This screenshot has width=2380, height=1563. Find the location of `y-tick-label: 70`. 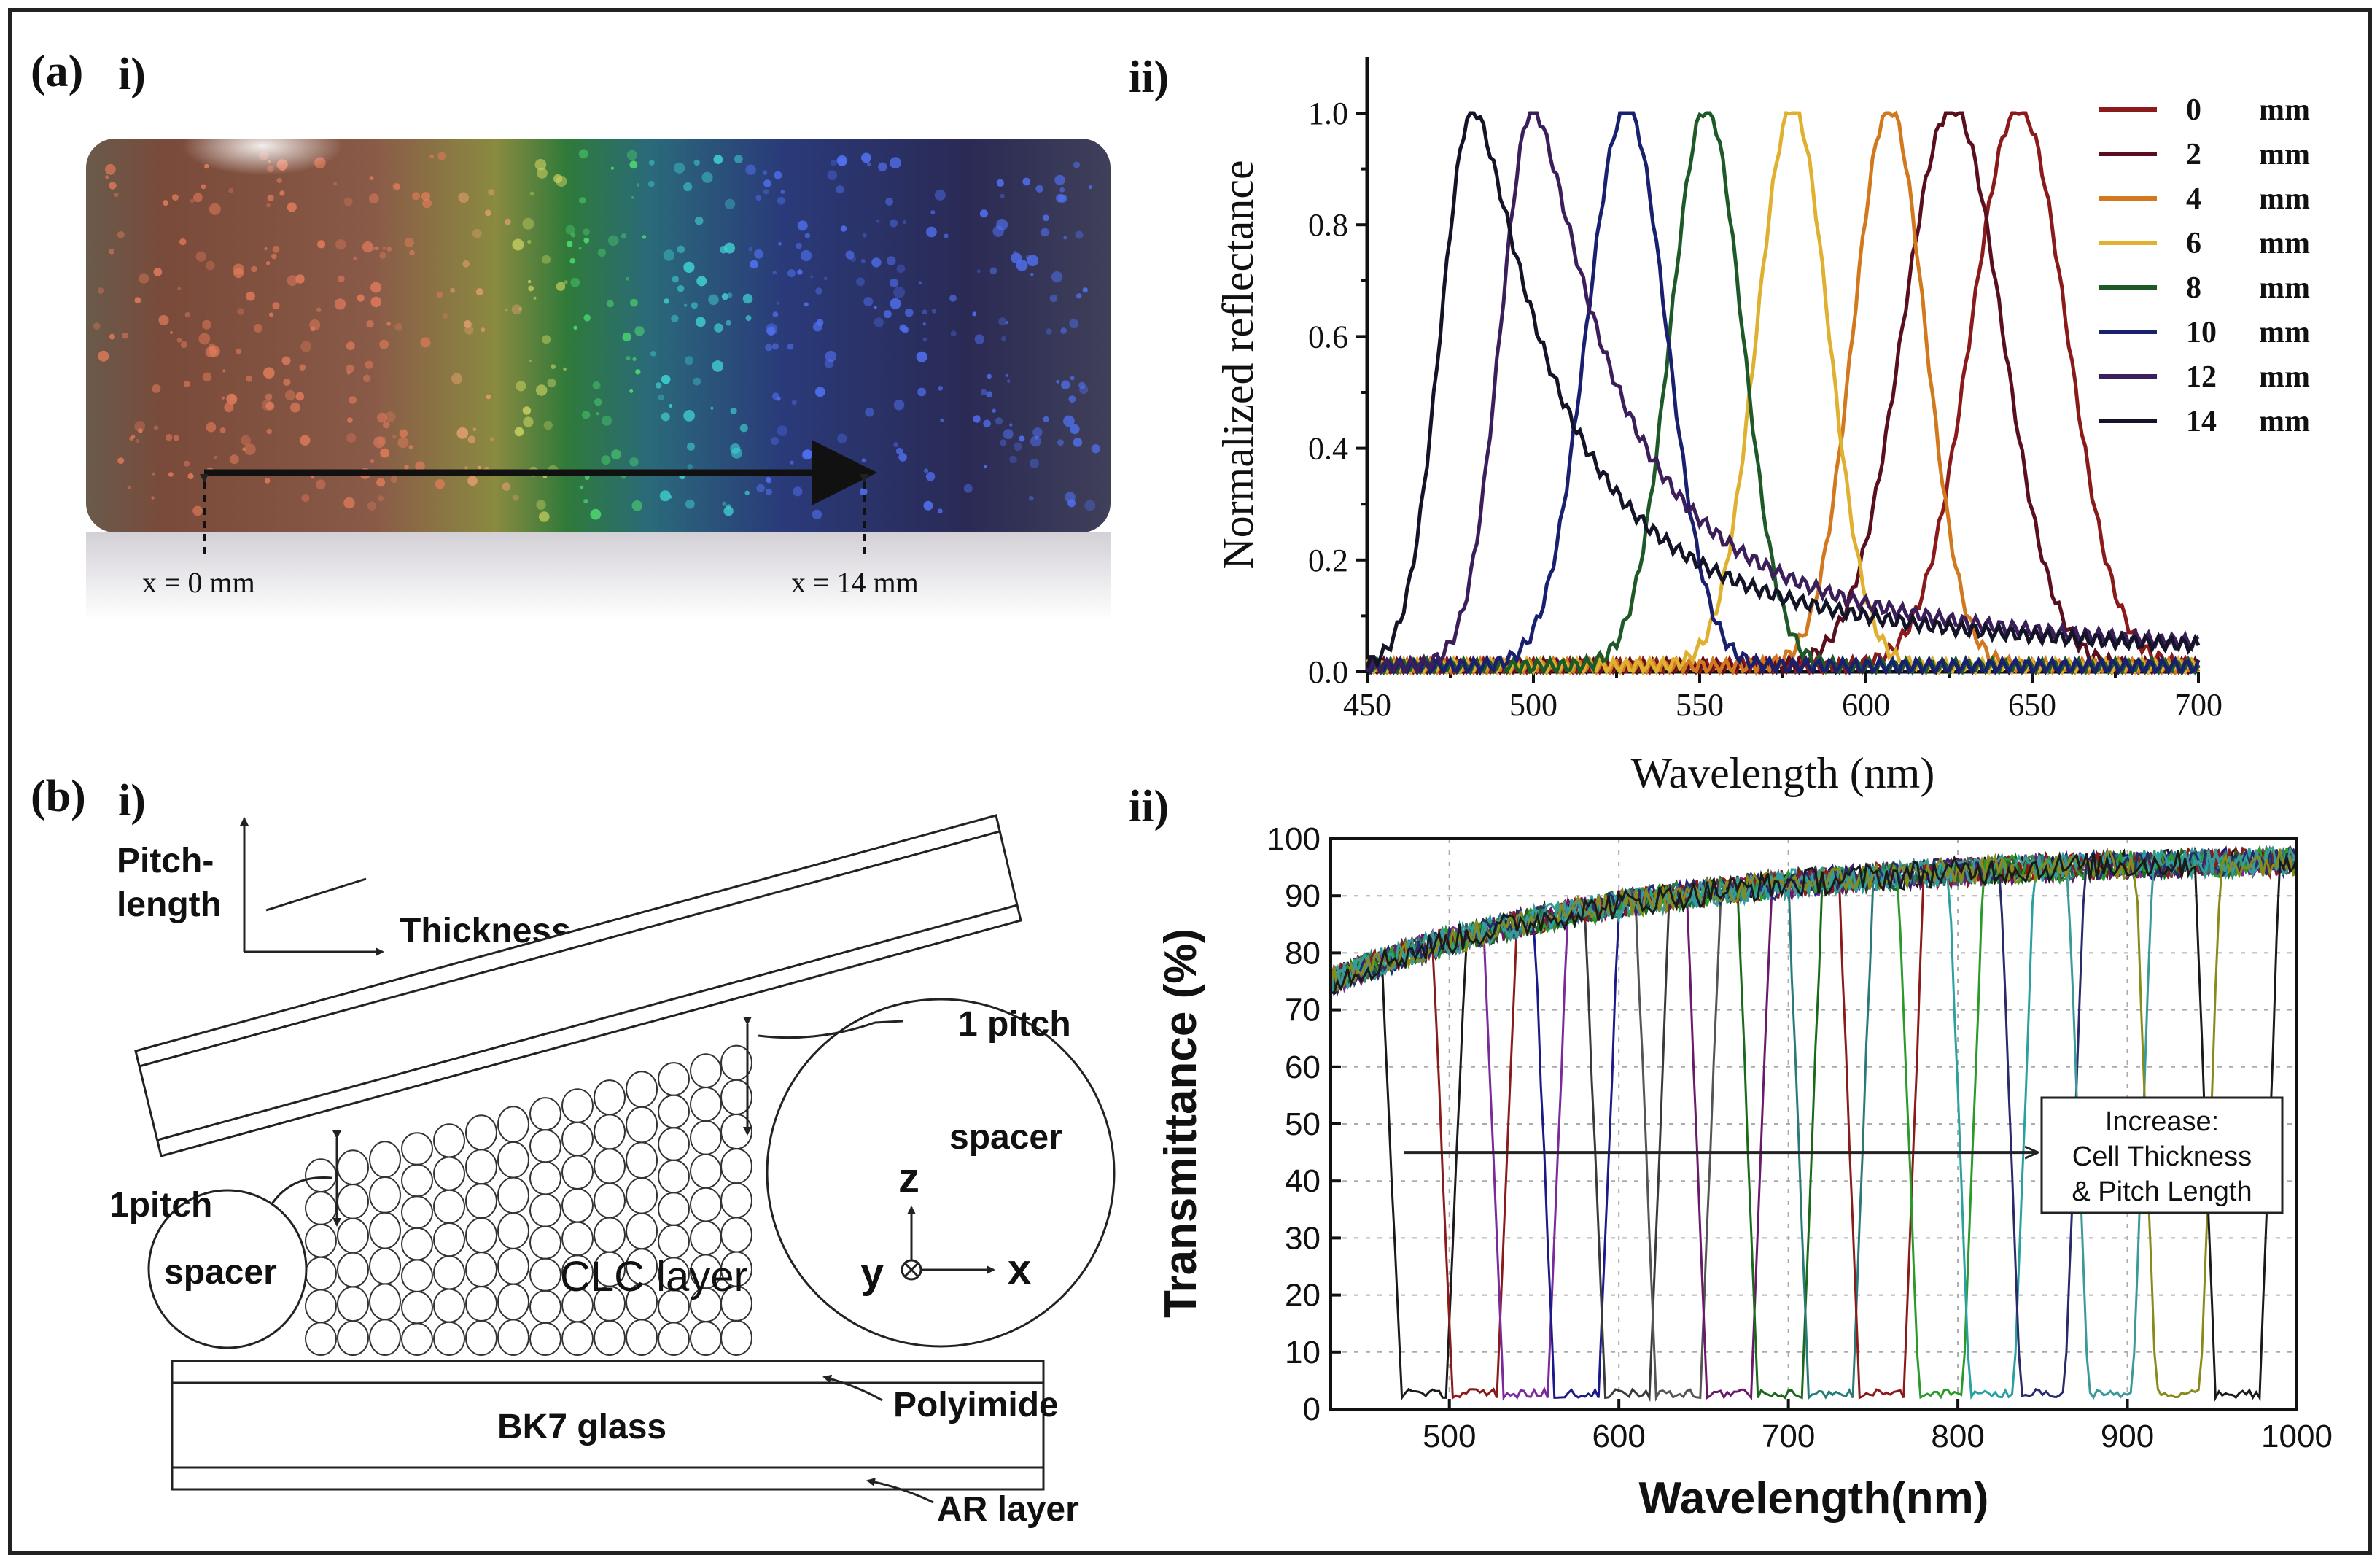

y-tick-label: 70 is located at coordinates (1303, 1010).